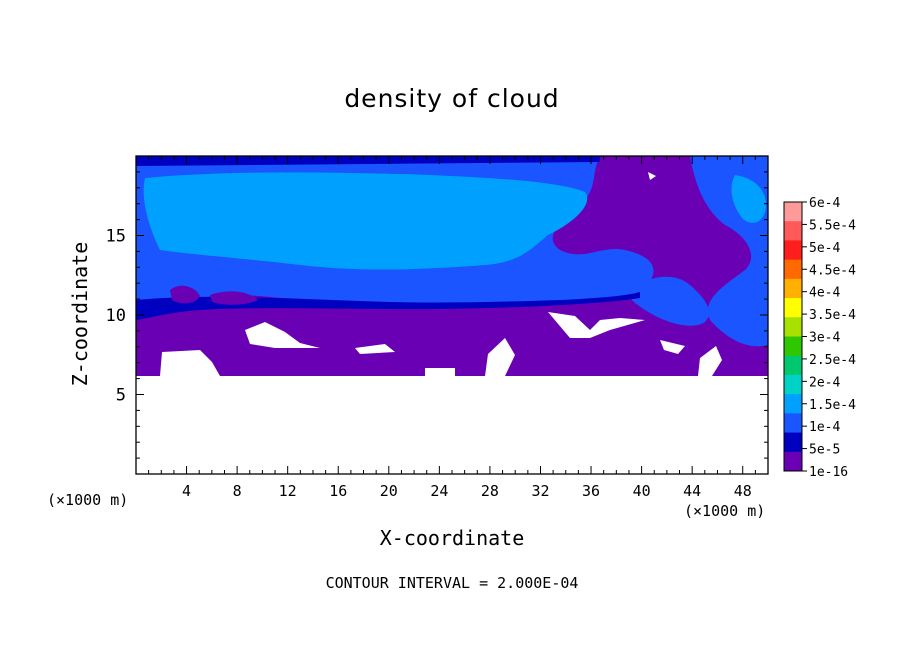 This screenshot has height=654, width=904. Describe the element at coordinates (234, 298) in the screenshot. I see `field-intrusion-mid` at that location.